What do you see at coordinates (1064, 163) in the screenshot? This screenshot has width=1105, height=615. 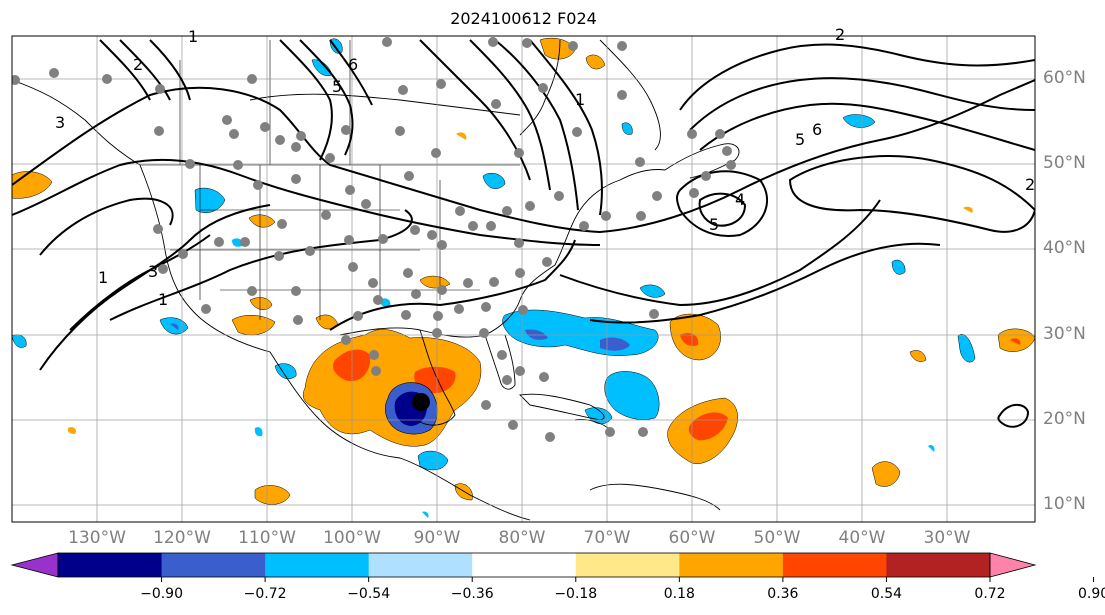 I see `lat-tick-label: 50°N` at bounding box center [1064, 163].